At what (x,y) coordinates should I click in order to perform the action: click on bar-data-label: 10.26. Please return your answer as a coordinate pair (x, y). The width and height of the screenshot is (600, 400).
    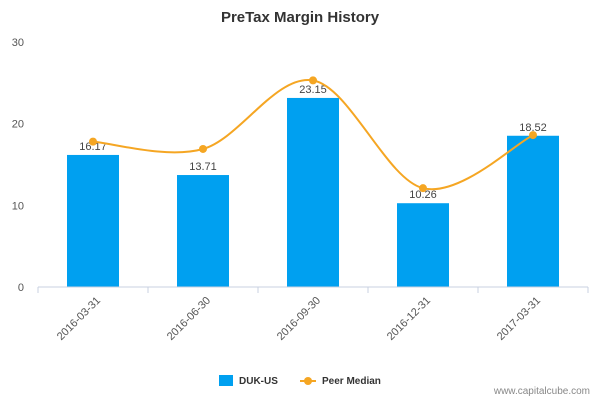
    Looking at the image, I should click on (423, 195).